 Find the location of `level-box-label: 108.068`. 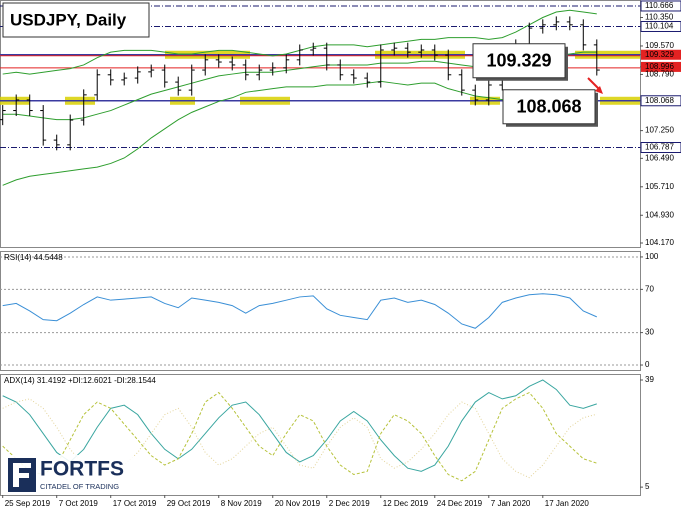

level-box-label: 108.068 is located at coordinates (548, 107).